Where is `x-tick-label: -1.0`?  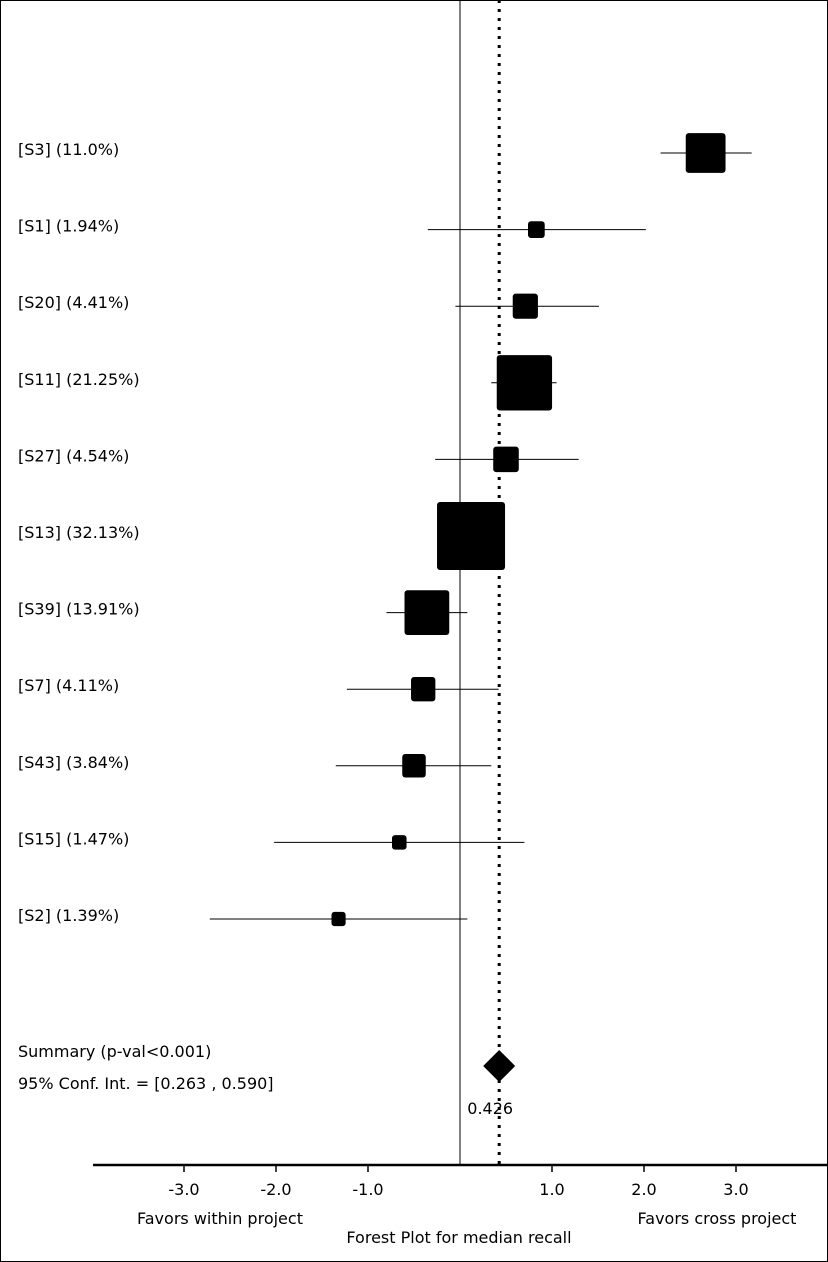
x-tick-label: -1.0 is located at coordinates (367, 1189).